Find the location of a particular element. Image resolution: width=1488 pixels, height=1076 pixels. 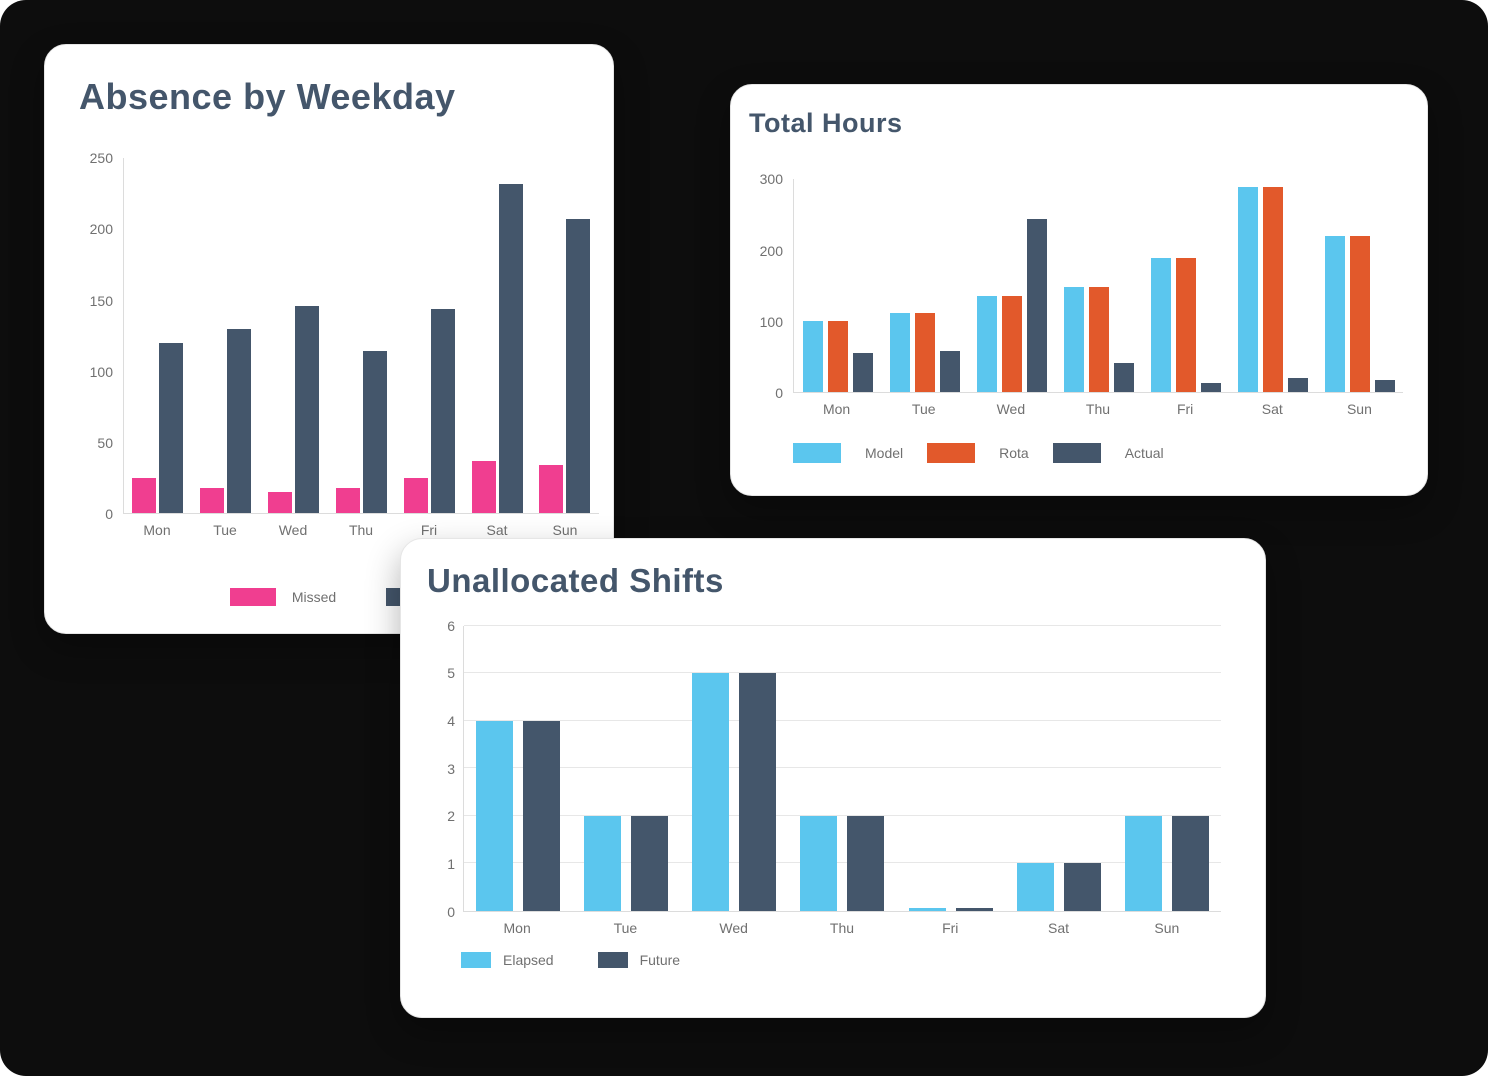

legend-item: Future is located at coordinates (638, 959).